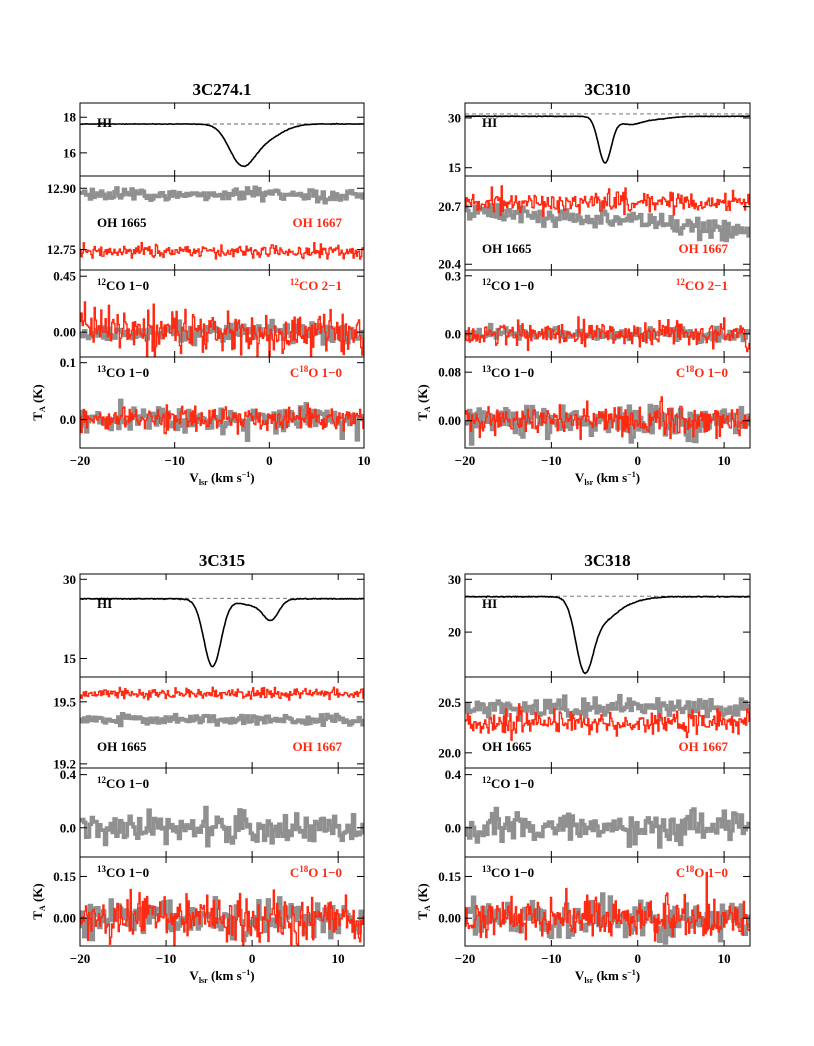 This screenshot has width=814, height=1046. What do you see at coordinates (455, 167) in the screenshot?
I see `y-tick-label: 15` at bounding box center [455, 167].